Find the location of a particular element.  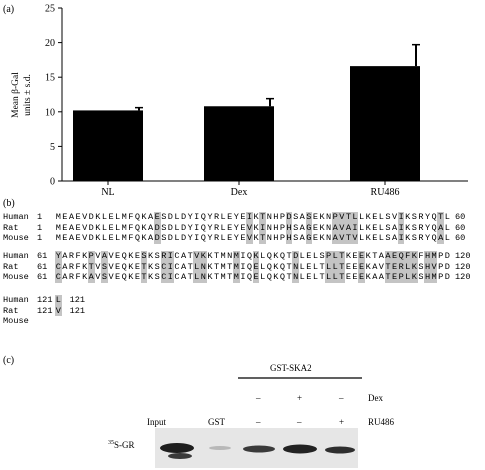

band-input is located at coordinates (177, 448).